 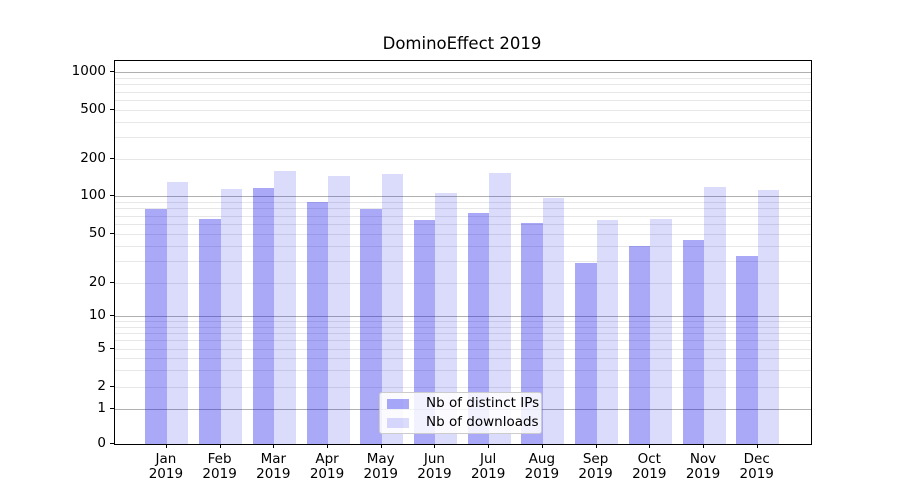 I want to click on bar-downloads-apr, so click(x=339, y=309).